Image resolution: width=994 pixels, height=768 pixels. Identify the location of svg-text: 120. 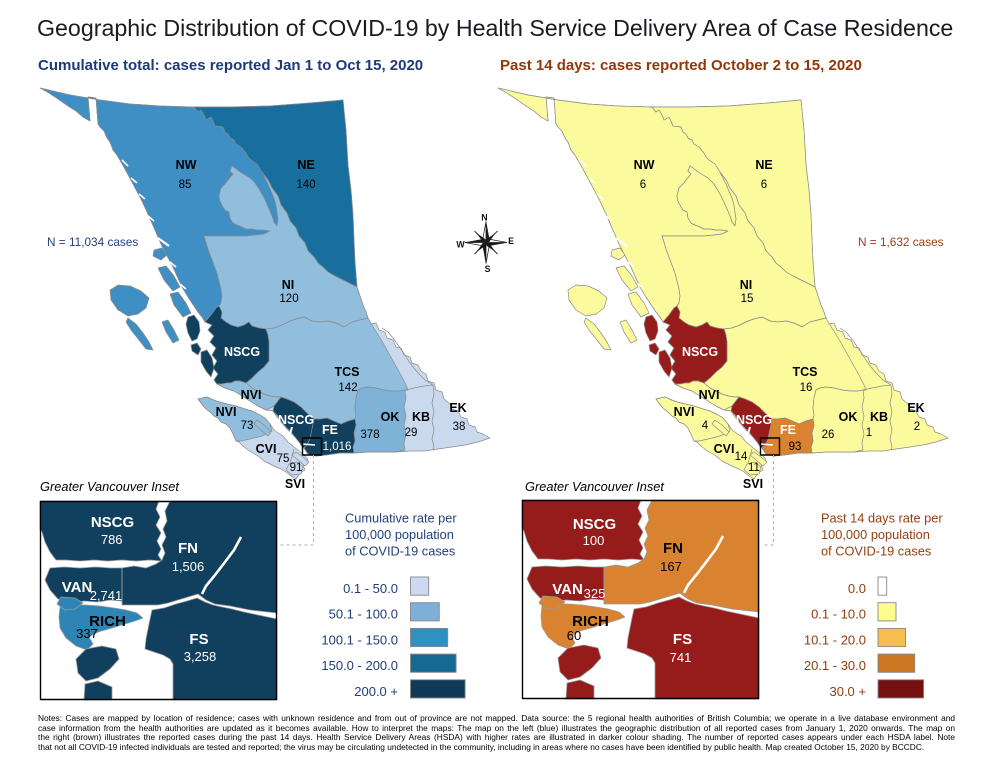
(288, 299).